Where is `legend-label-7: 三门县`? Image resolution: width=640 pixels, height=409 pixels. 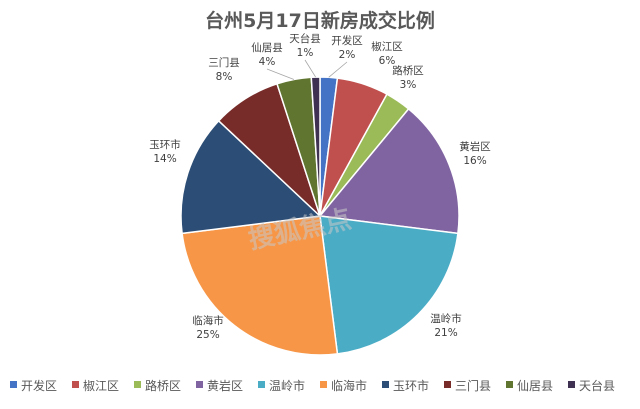 legend-label-7: 三门县 is located at coordinates (473, 385).